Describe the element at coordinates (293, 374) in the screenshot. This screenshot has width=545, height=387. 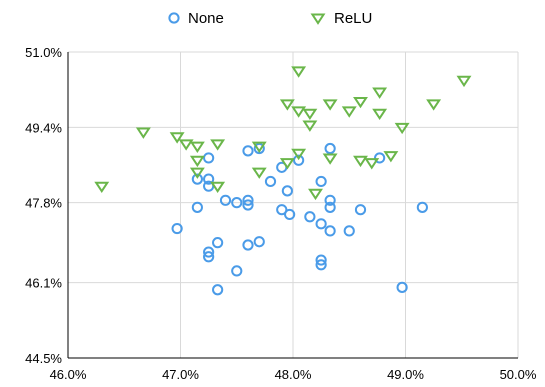
I see `x-tick-label: 48.0%` at that location.